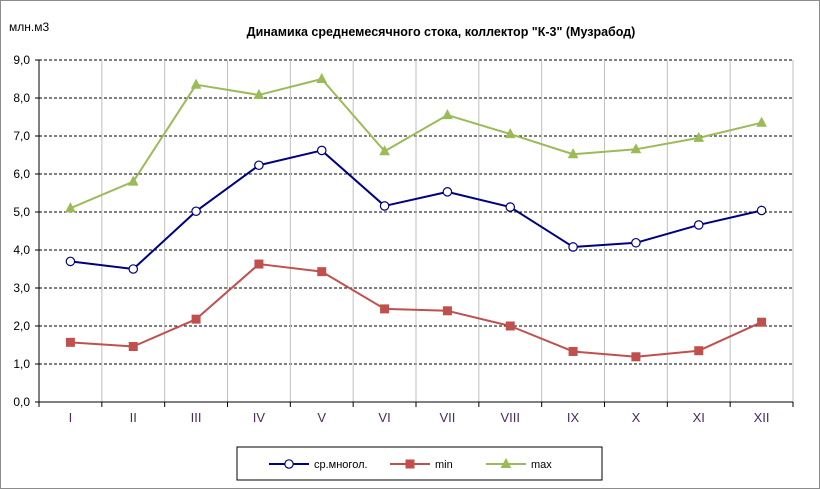 Image resolution: width=820 pixels, height=489 pixels. Describe the element at coordinates (21, 250) in the screenshot. I see `y-tick-label: 4,0` at that location.